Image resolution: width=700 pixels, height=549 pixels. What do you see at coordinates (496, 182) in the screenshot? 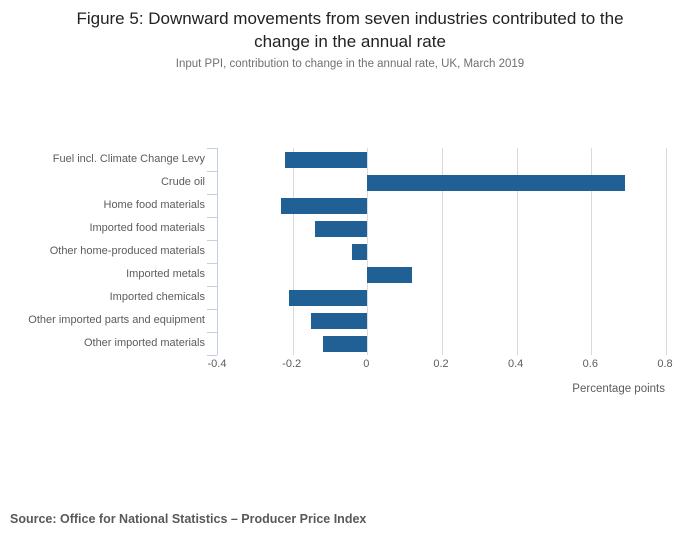
I see `bar-crude-oil` at bounding box center [496, 182].